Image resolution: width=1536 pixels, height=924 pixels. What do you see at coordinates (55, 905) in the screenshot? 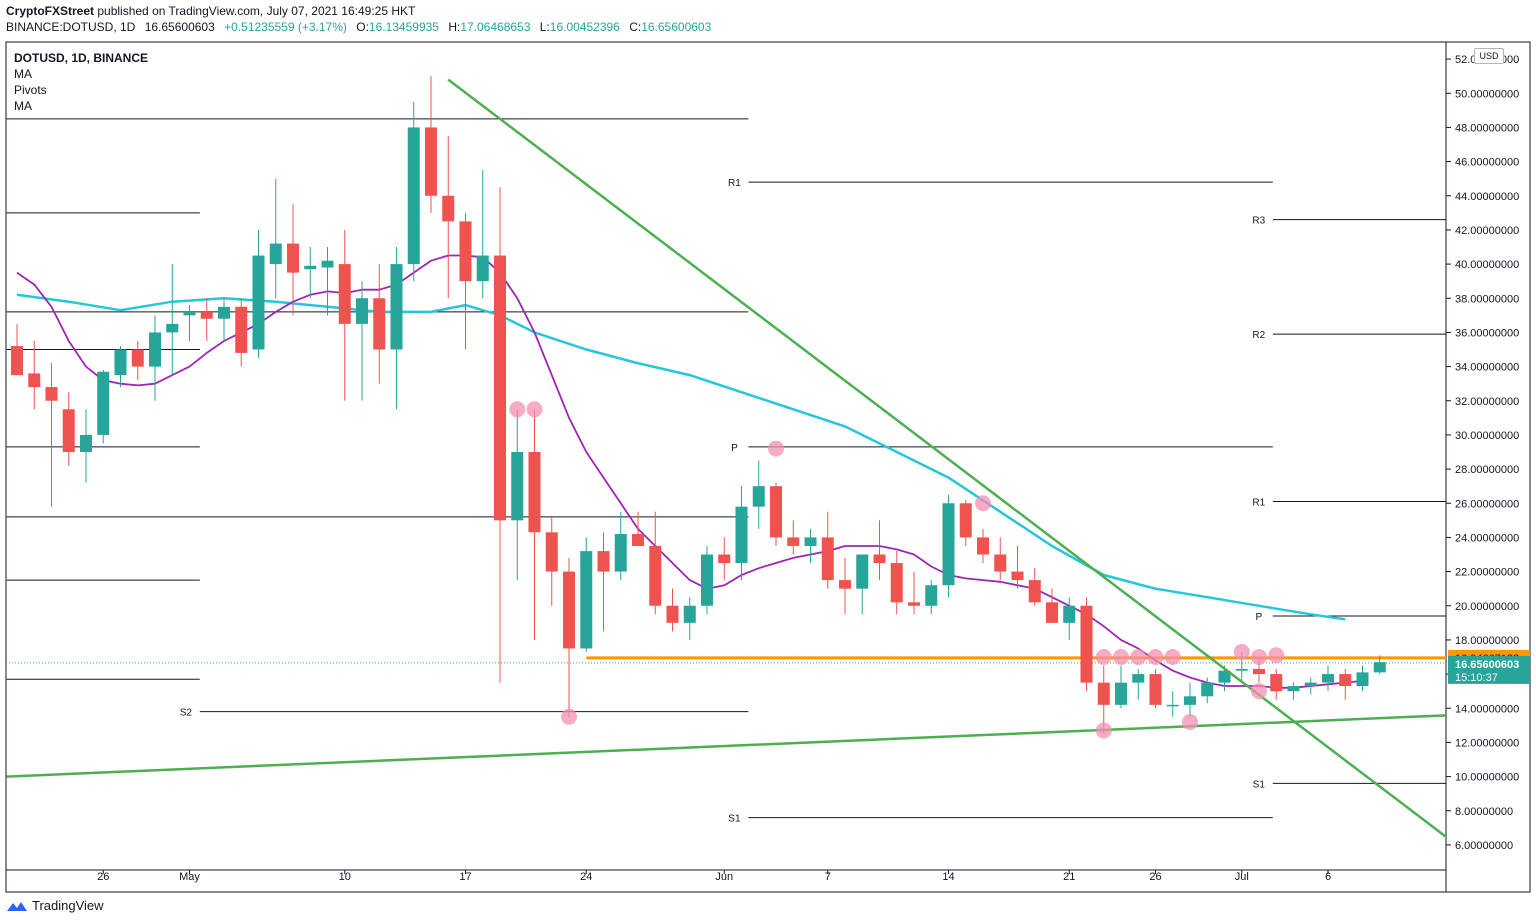
I see `tradingview-footer: TradingView` at bounding box center [55, 905].